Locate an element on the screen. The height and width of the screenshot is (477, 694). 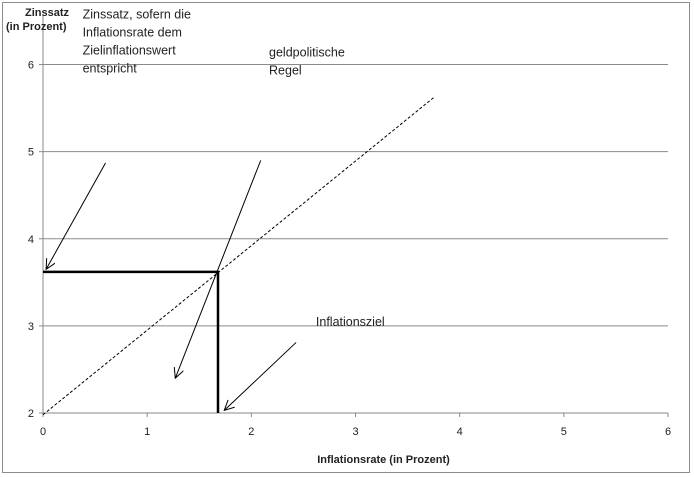
y-axis-title-line-0: Zinssatz is located at coordinates (47, 13).